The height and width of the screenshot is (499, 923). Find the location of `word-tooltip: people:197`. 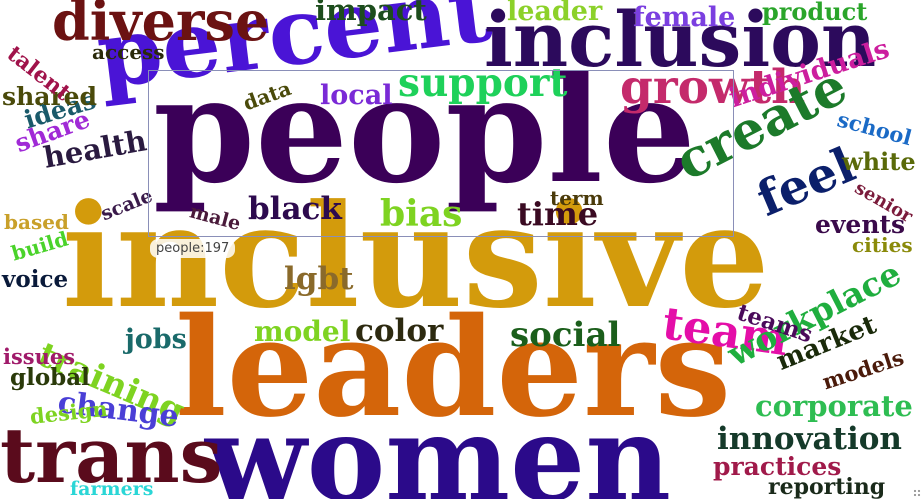

word-tooltip: people:197 is located at coordinates (193, 248).